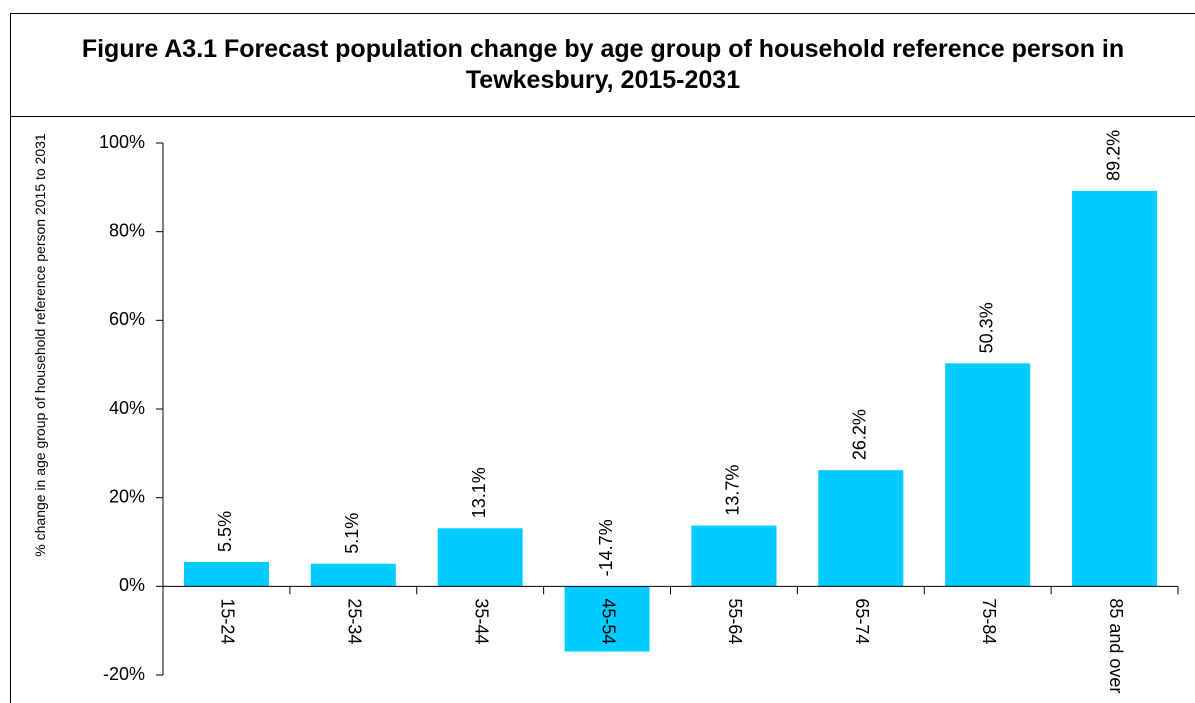 The image size is (1195, 703). I want to click on data-label: 26.2%, so click(860, 434).